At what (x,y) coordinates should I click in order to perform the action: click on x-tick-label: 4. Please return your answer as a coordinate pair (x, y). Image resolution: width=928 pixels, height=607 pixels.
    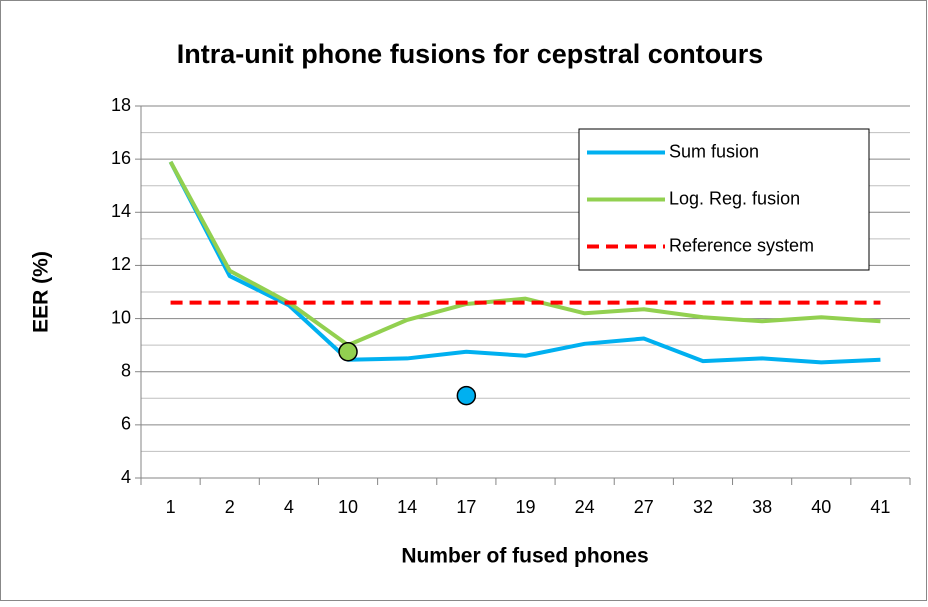
    Looking at the image, I should click on (289, 507).